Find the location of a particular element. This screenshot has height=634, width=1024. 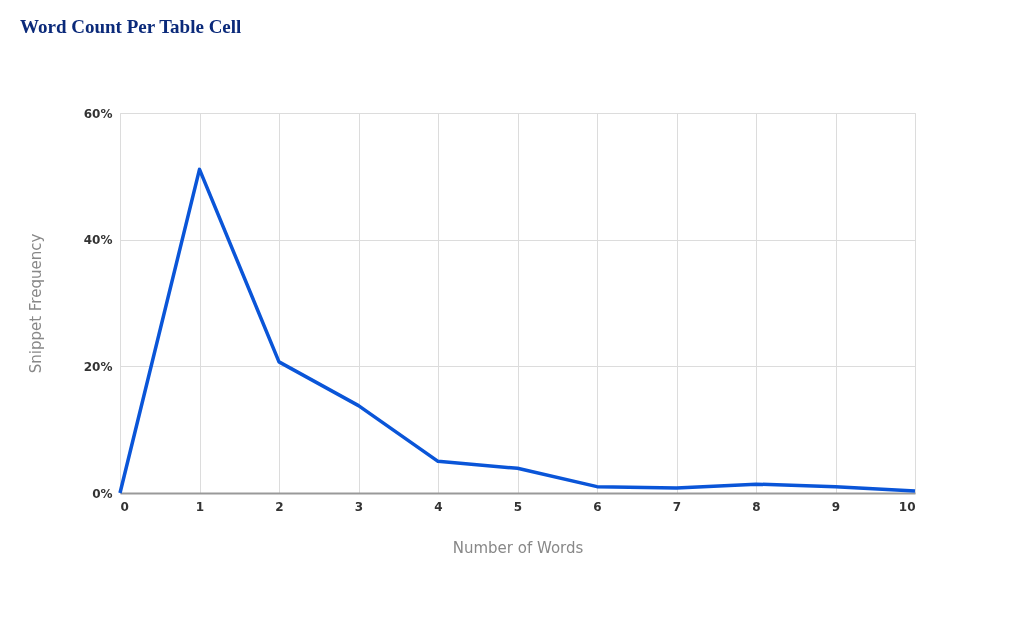

x-tick-label: 0 is located at coordinates (124, 506).